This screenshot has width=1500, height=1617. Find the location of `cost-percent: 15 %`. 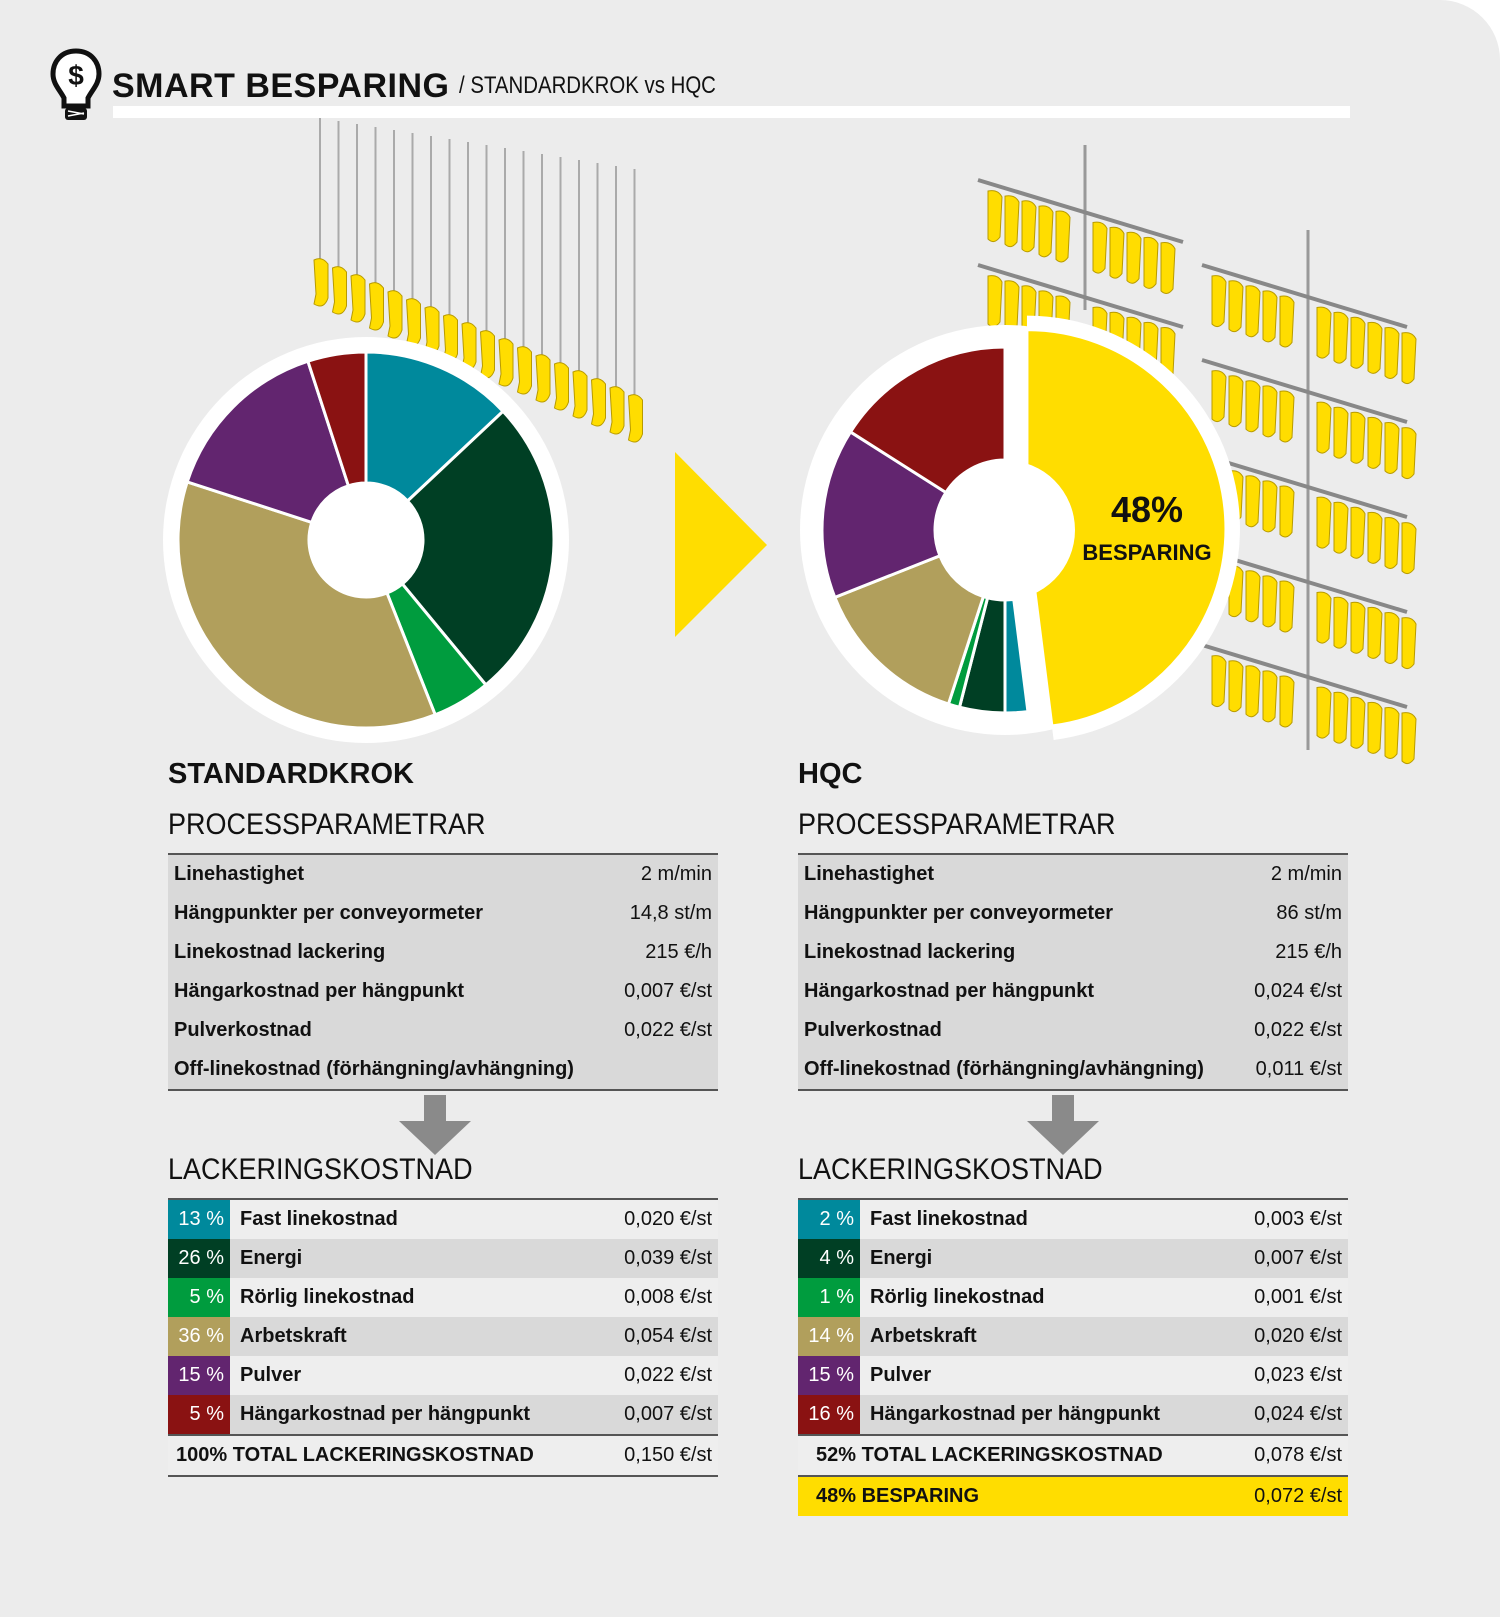

cost-percent: 15 % is located at coordinates (199, 1375).